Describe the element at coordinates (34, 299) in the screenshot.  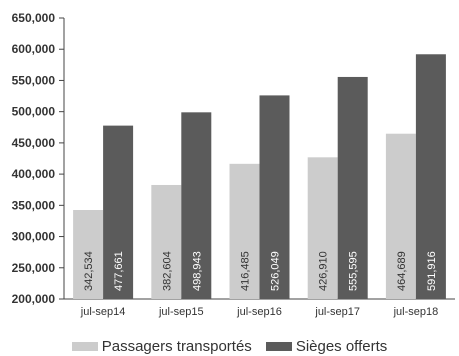
I see `y-tick-label: 200,000` at that location.